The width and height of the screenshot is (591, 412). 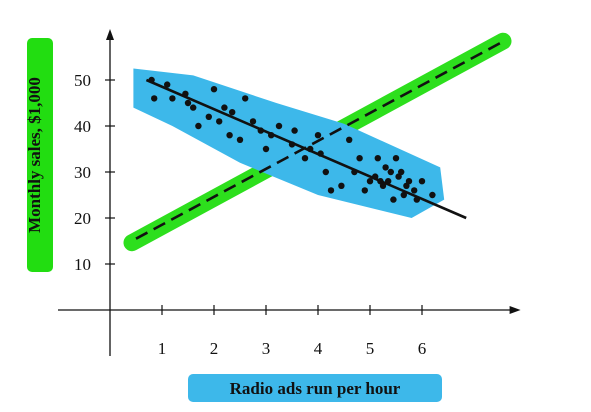 I want to click on x-axis-arrow, so click(x=515, y=310).